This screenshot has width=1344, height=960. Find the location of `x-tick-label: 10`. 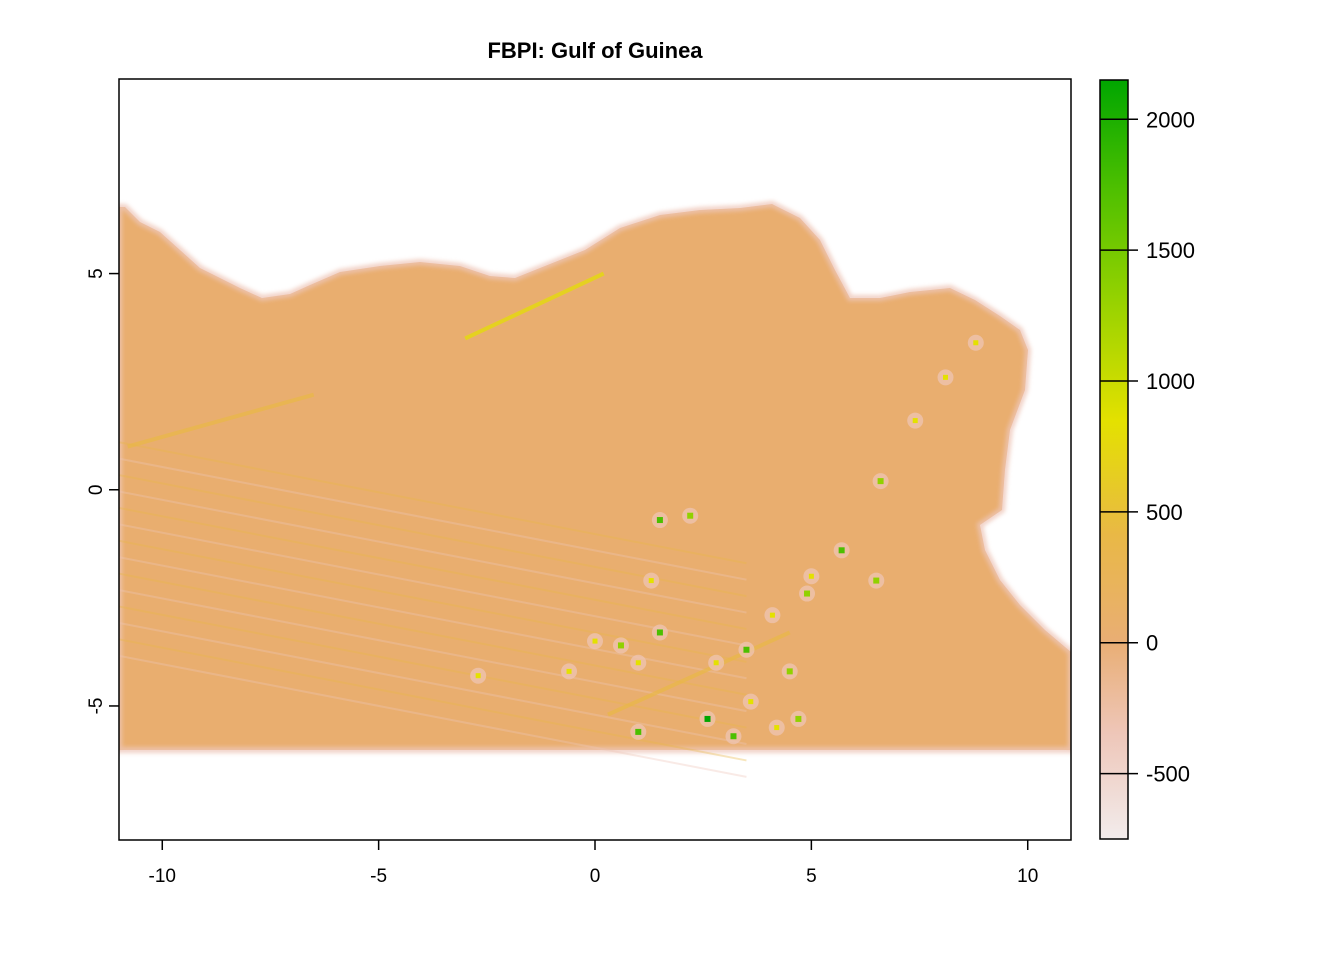

x-tick-label: 10 is located at coordinates (1027, 876).